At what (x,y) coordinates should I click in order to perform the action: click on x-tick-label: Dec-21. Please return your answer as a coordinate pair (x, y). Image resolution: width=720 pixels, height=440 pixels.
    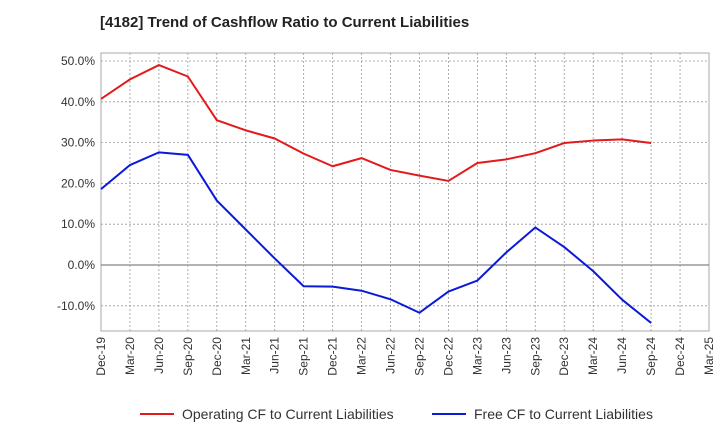
    Looking at the image, I should click on (333, 356).